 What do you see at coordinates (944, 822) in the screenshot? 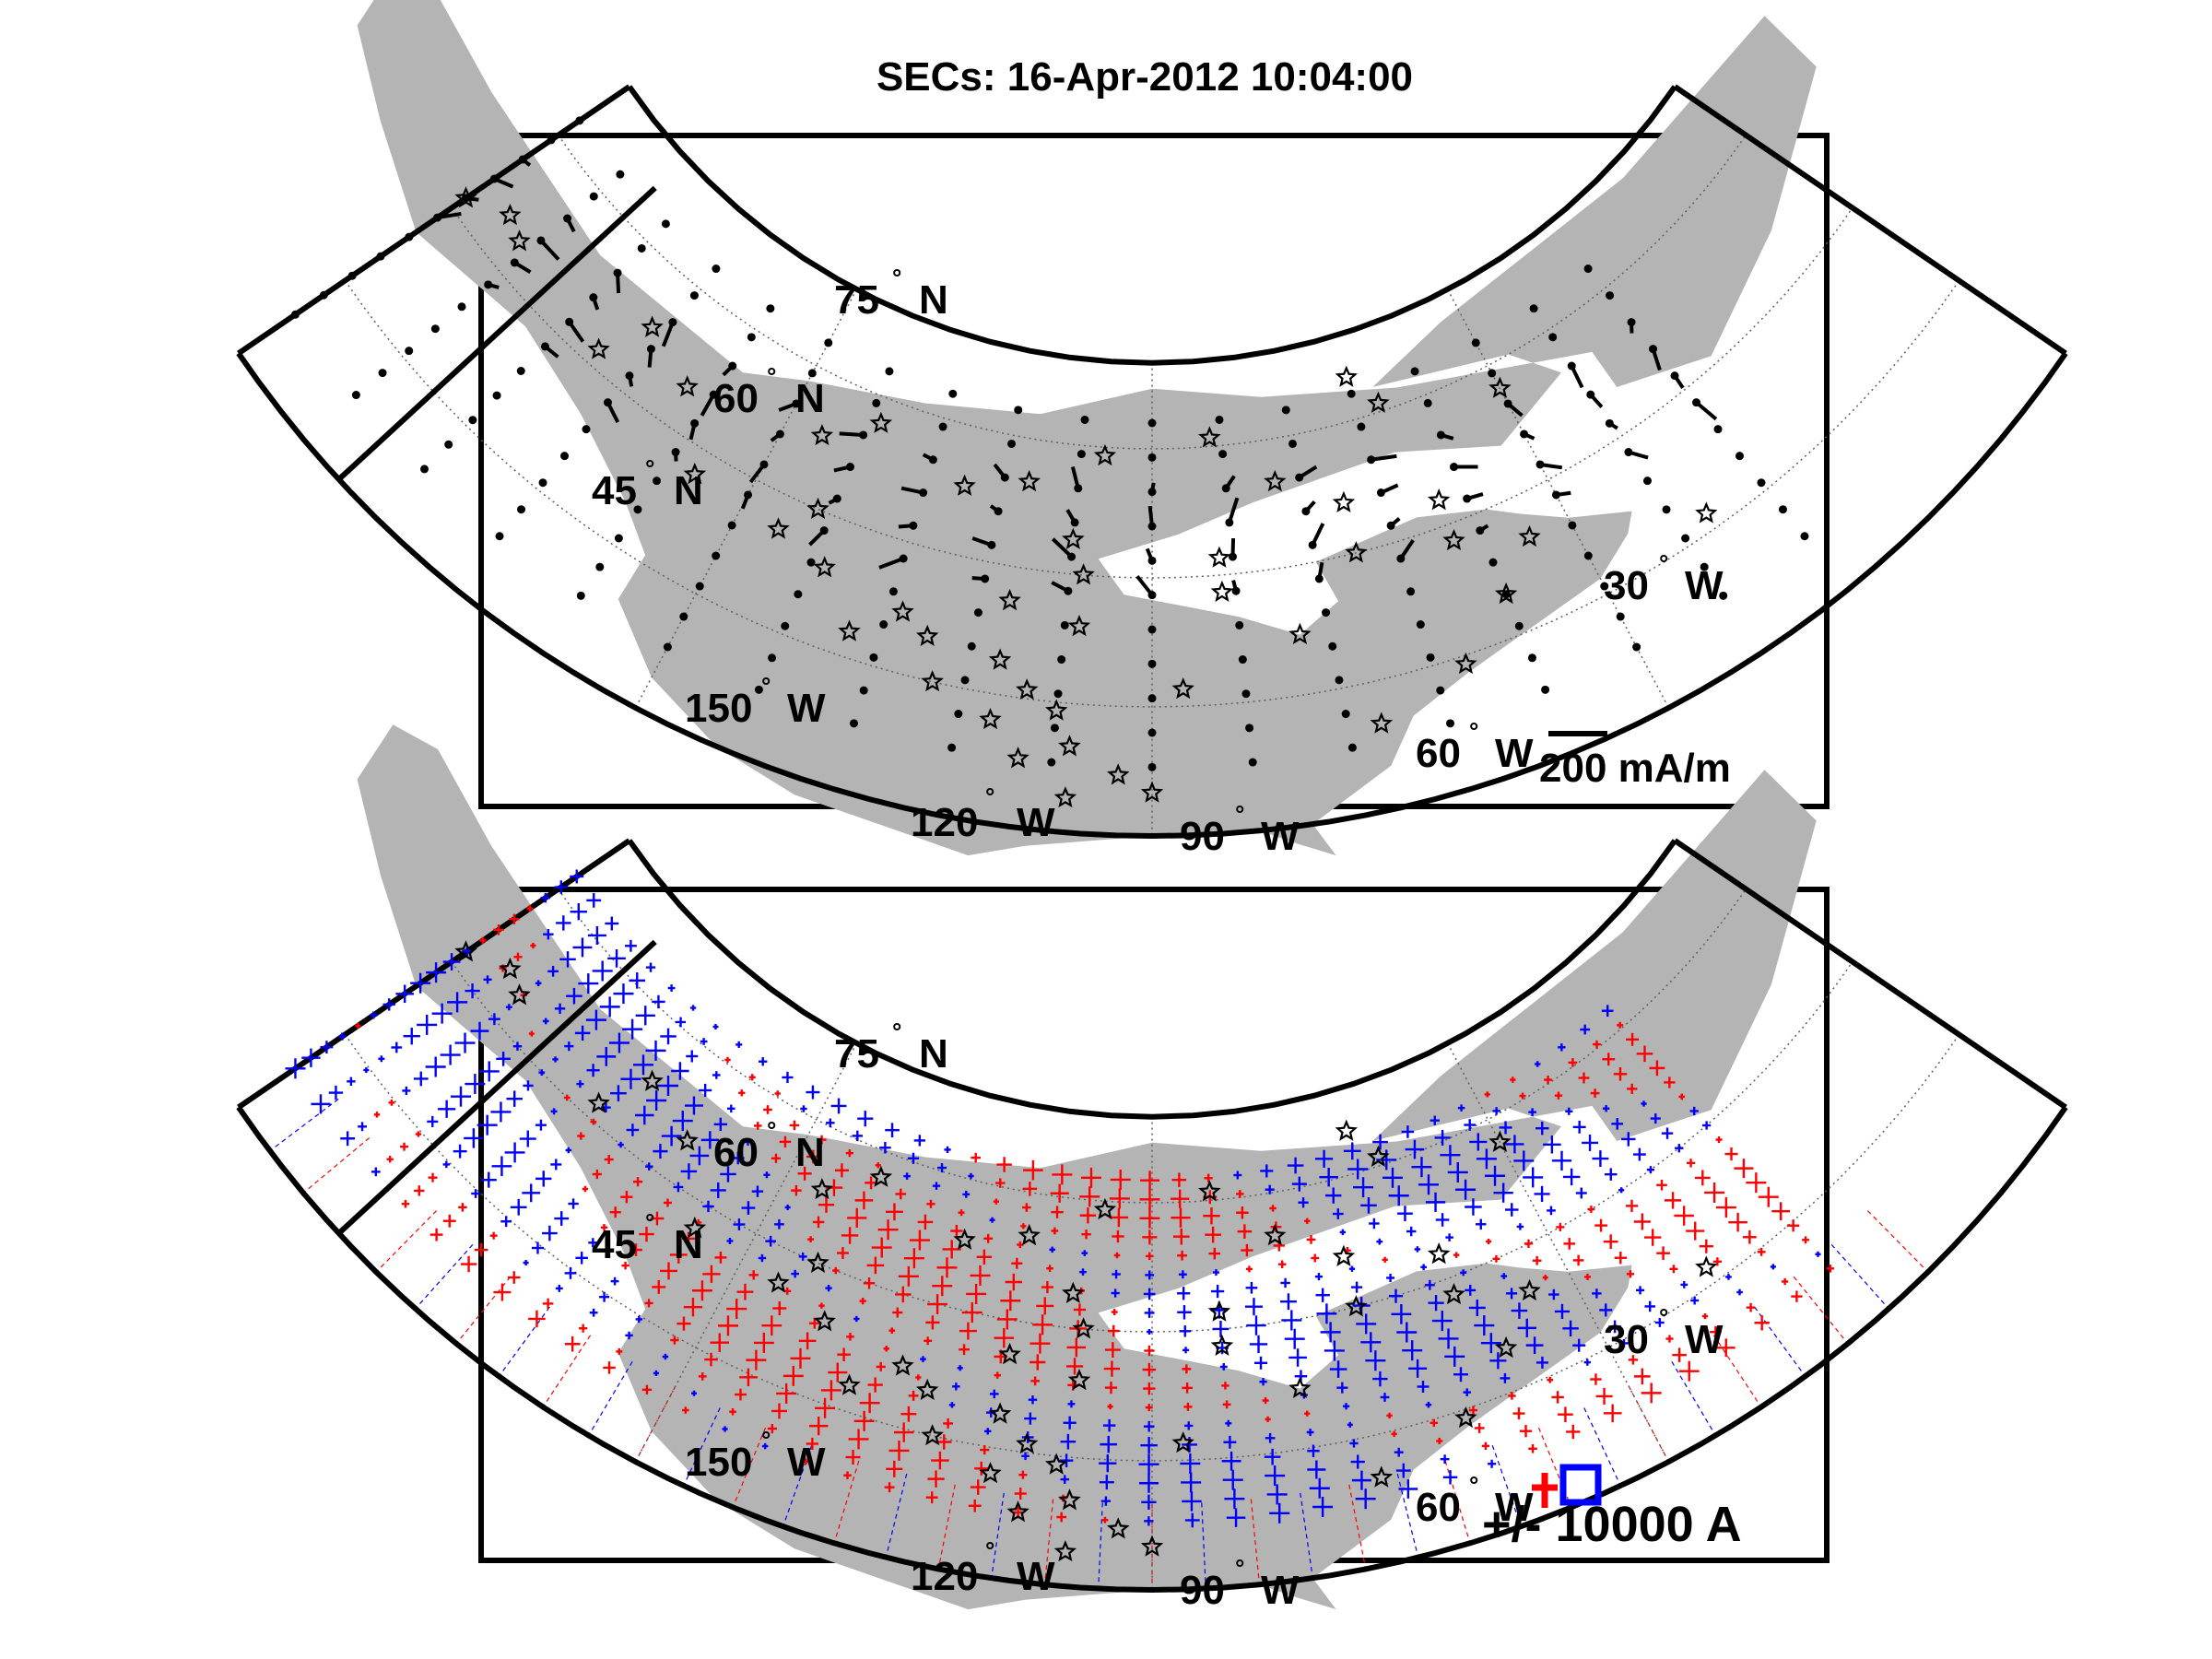
I see `lon-label-120: 120` at bounding box center [944, 822].